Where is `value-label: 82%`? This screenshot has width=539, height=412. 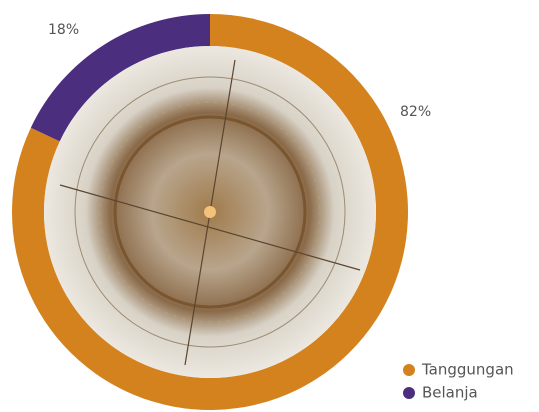
value-label: 82% is located at coordinates (415, 112).